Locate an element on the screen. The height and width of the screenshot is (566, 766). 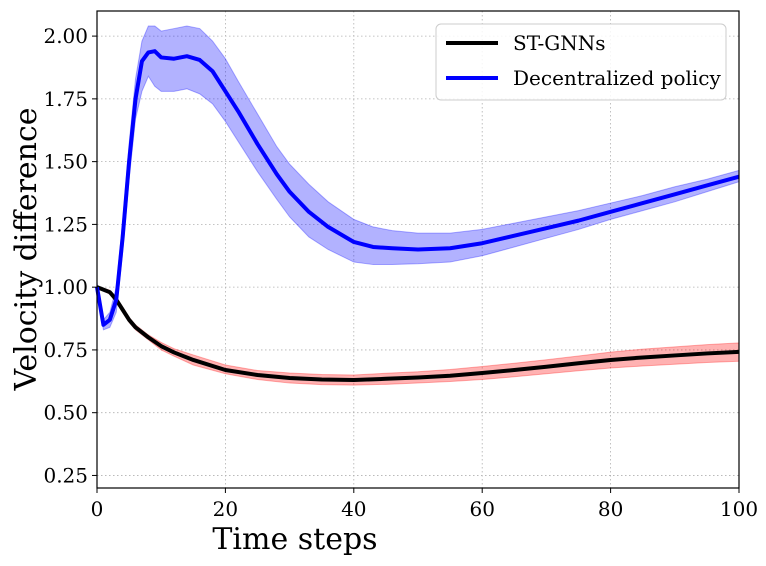
y-tick-label-7: 2.00 is located at coordinates (65, 36).